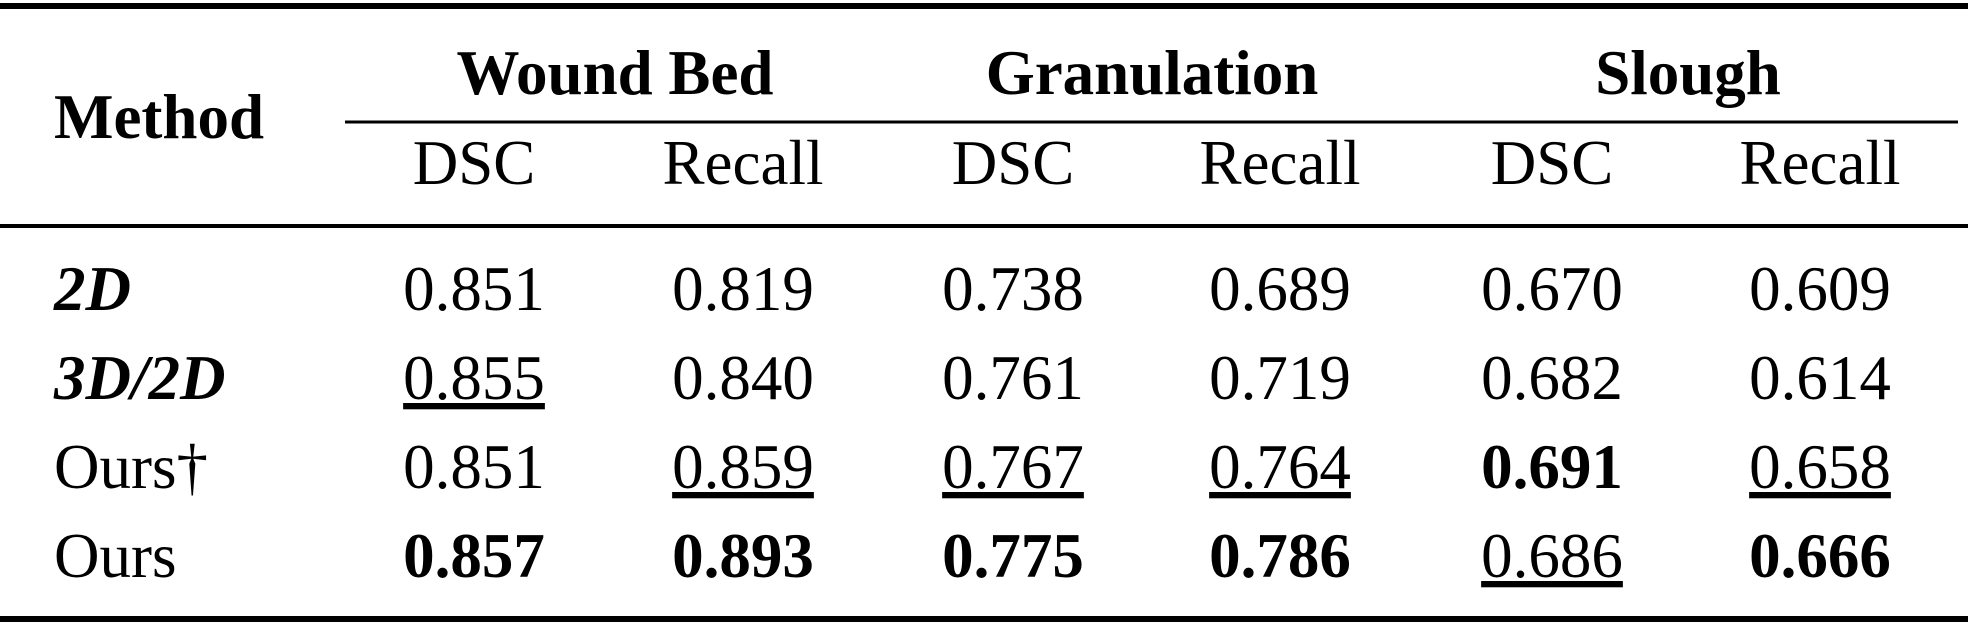 The height and width of the screenshot is (630, 1968). Describe the element at coordinates (115, 556) in the screenshot. I see `method-name: Ours` at that location.